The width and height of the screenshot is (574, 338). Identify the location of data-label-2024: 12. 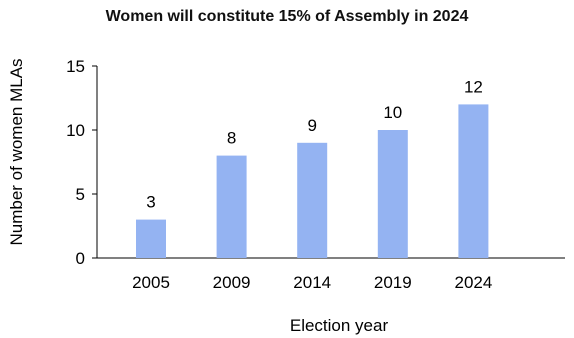
(473, 86).